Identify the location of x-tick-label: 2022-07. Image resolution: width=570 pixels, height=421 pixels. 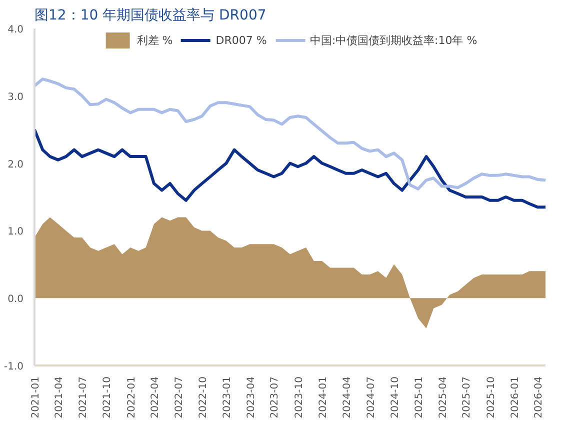
(179, 397).